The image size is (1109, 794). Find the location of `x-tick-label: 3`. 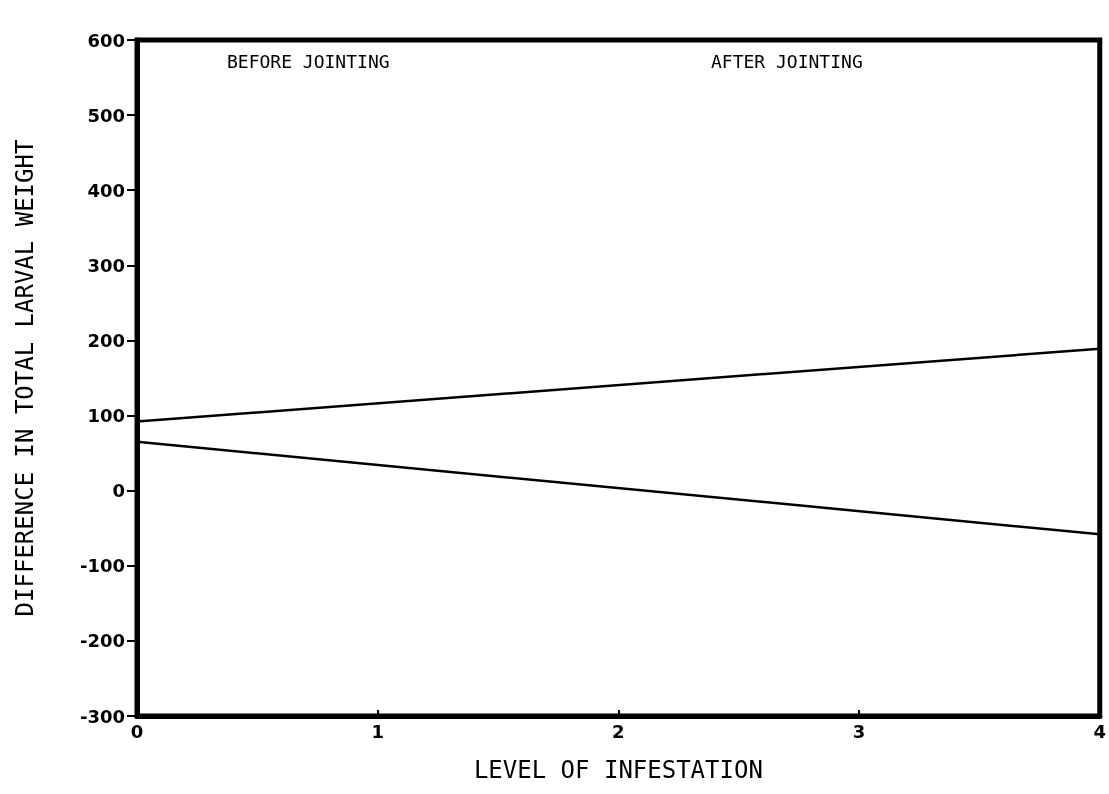

x-tick-label: 3 is located at coordinates (859, 731).